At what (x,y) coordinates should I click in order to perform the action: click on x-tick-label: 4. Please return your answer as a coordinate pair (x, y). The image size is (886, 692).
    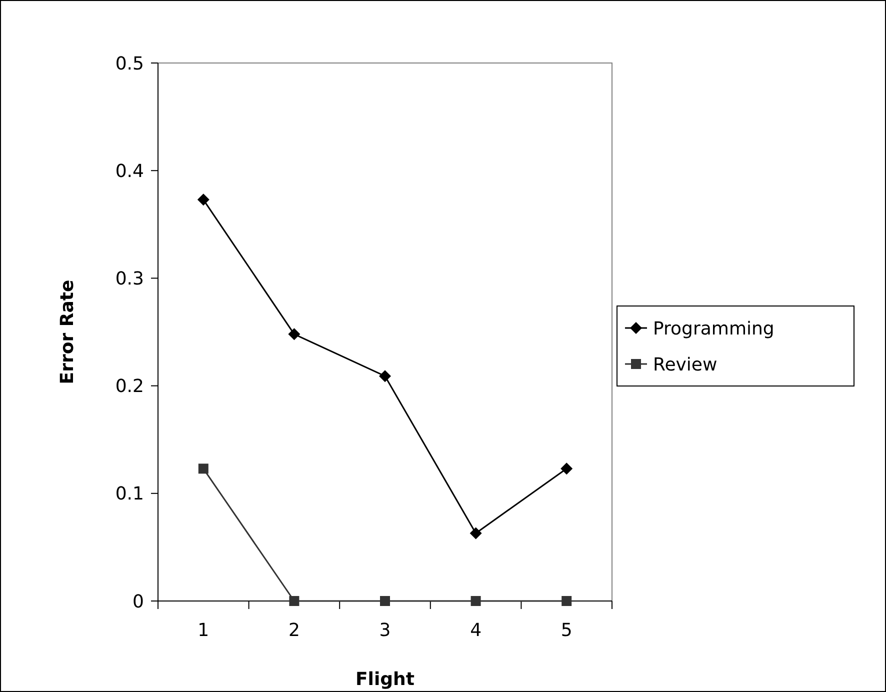
    Looking at the image, I should click on (476, 630).